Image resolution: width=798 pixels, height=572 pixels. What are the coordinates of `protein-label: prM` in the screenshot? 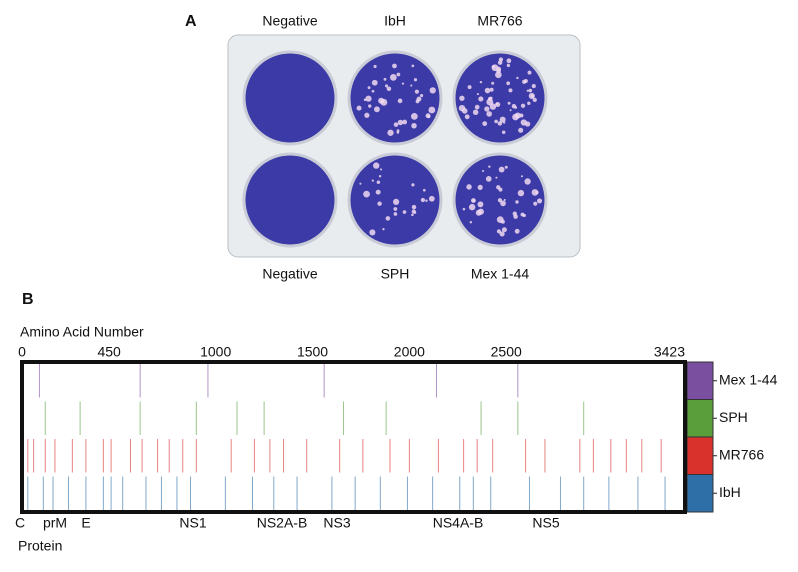 It's located at (55, 523).